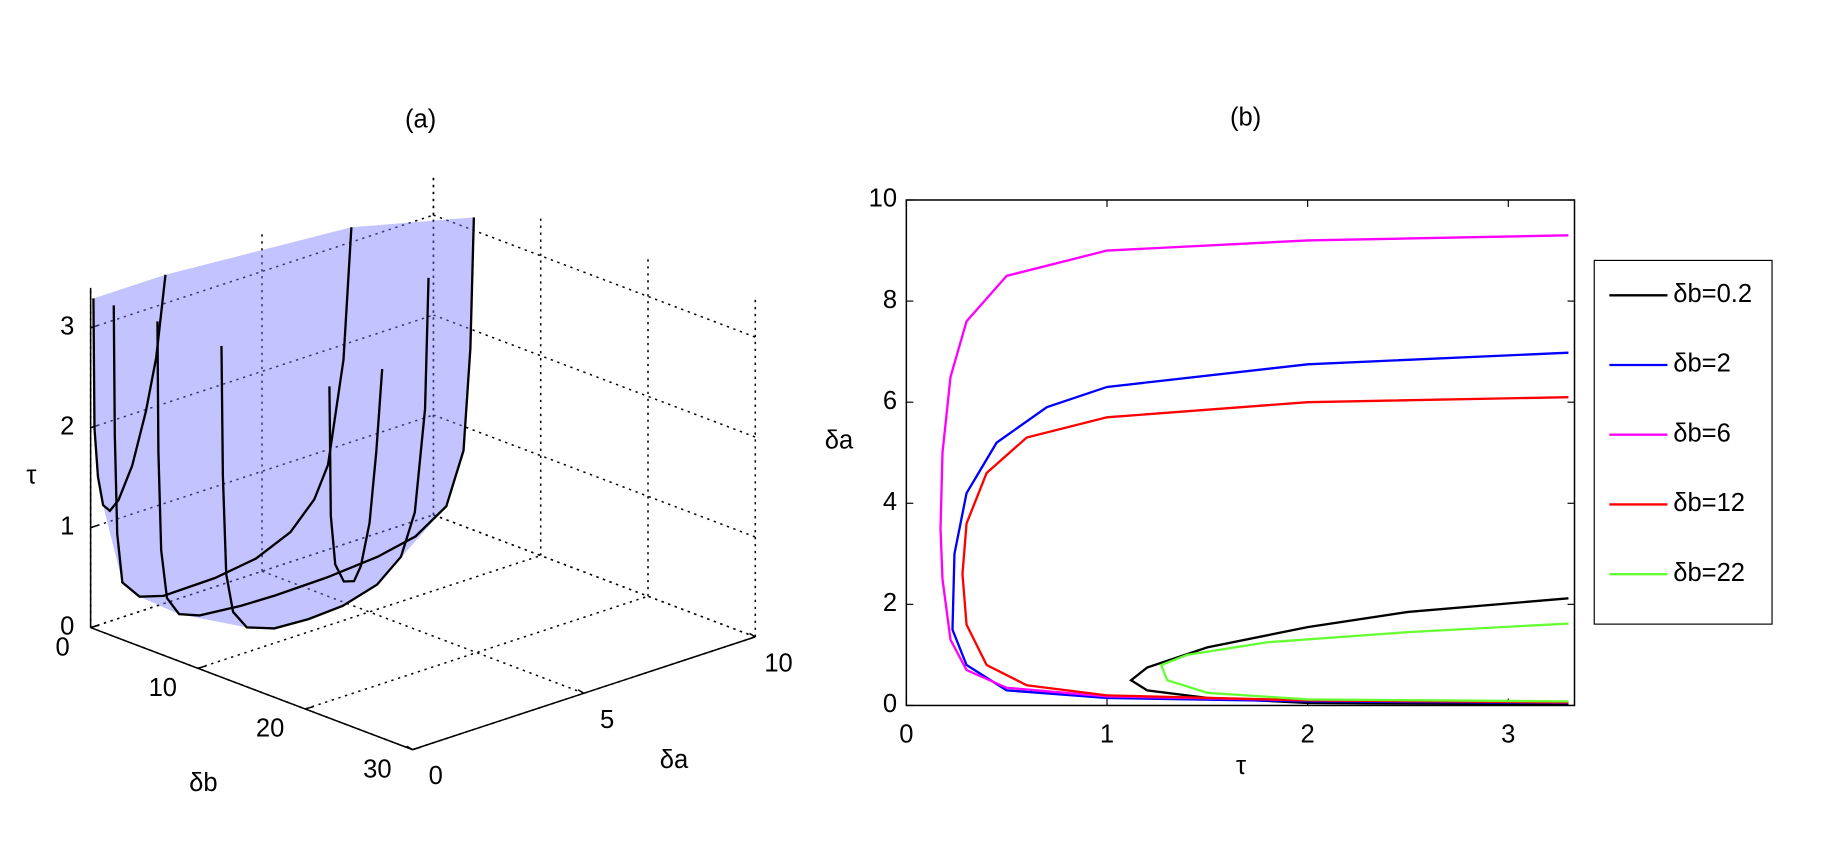 The image size is (1822, 857). I want to click on legend-label: δb=12, so click(1709, 503).